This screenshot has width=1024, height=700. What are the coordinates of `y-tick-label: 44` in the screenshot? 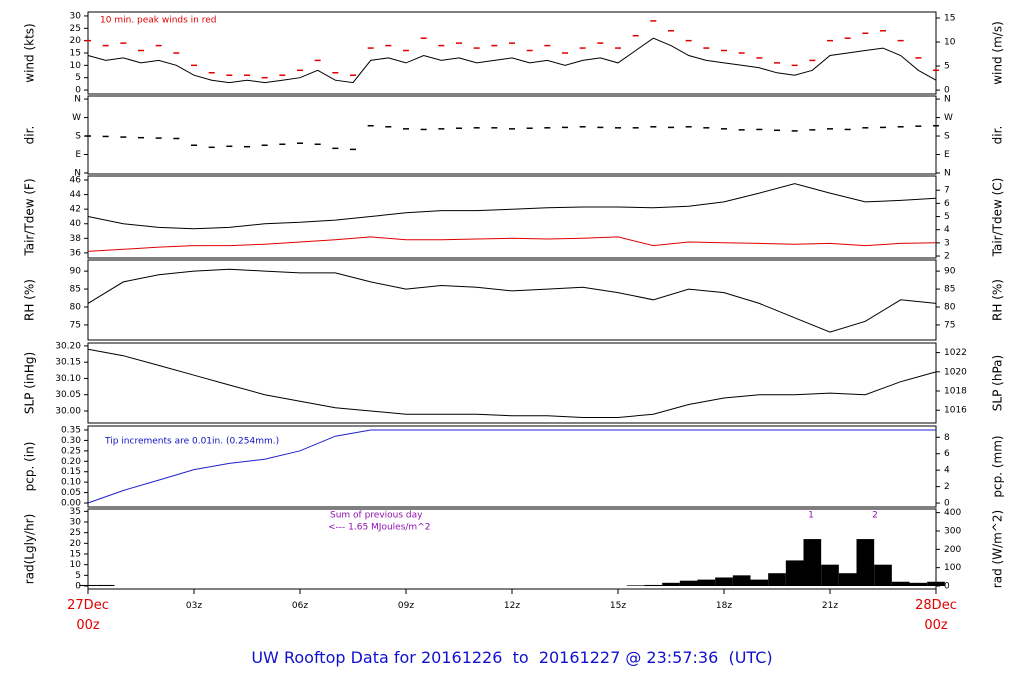 It's located at (76, 195).